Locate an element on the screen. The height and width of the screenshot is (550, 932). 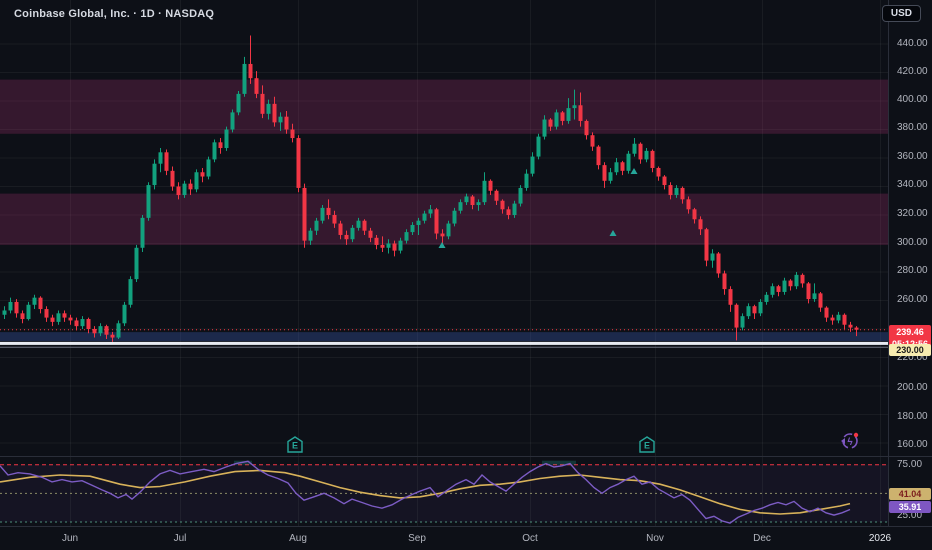
time-tick: Sep is located at coordinates (417, 538).